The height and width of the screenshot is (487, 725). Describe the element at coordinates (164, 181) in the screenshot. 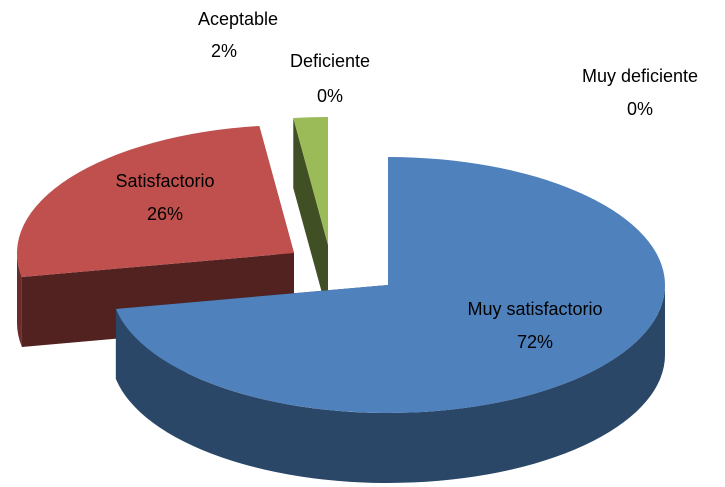

I see `slice-label: Satisfactorio` at that location.